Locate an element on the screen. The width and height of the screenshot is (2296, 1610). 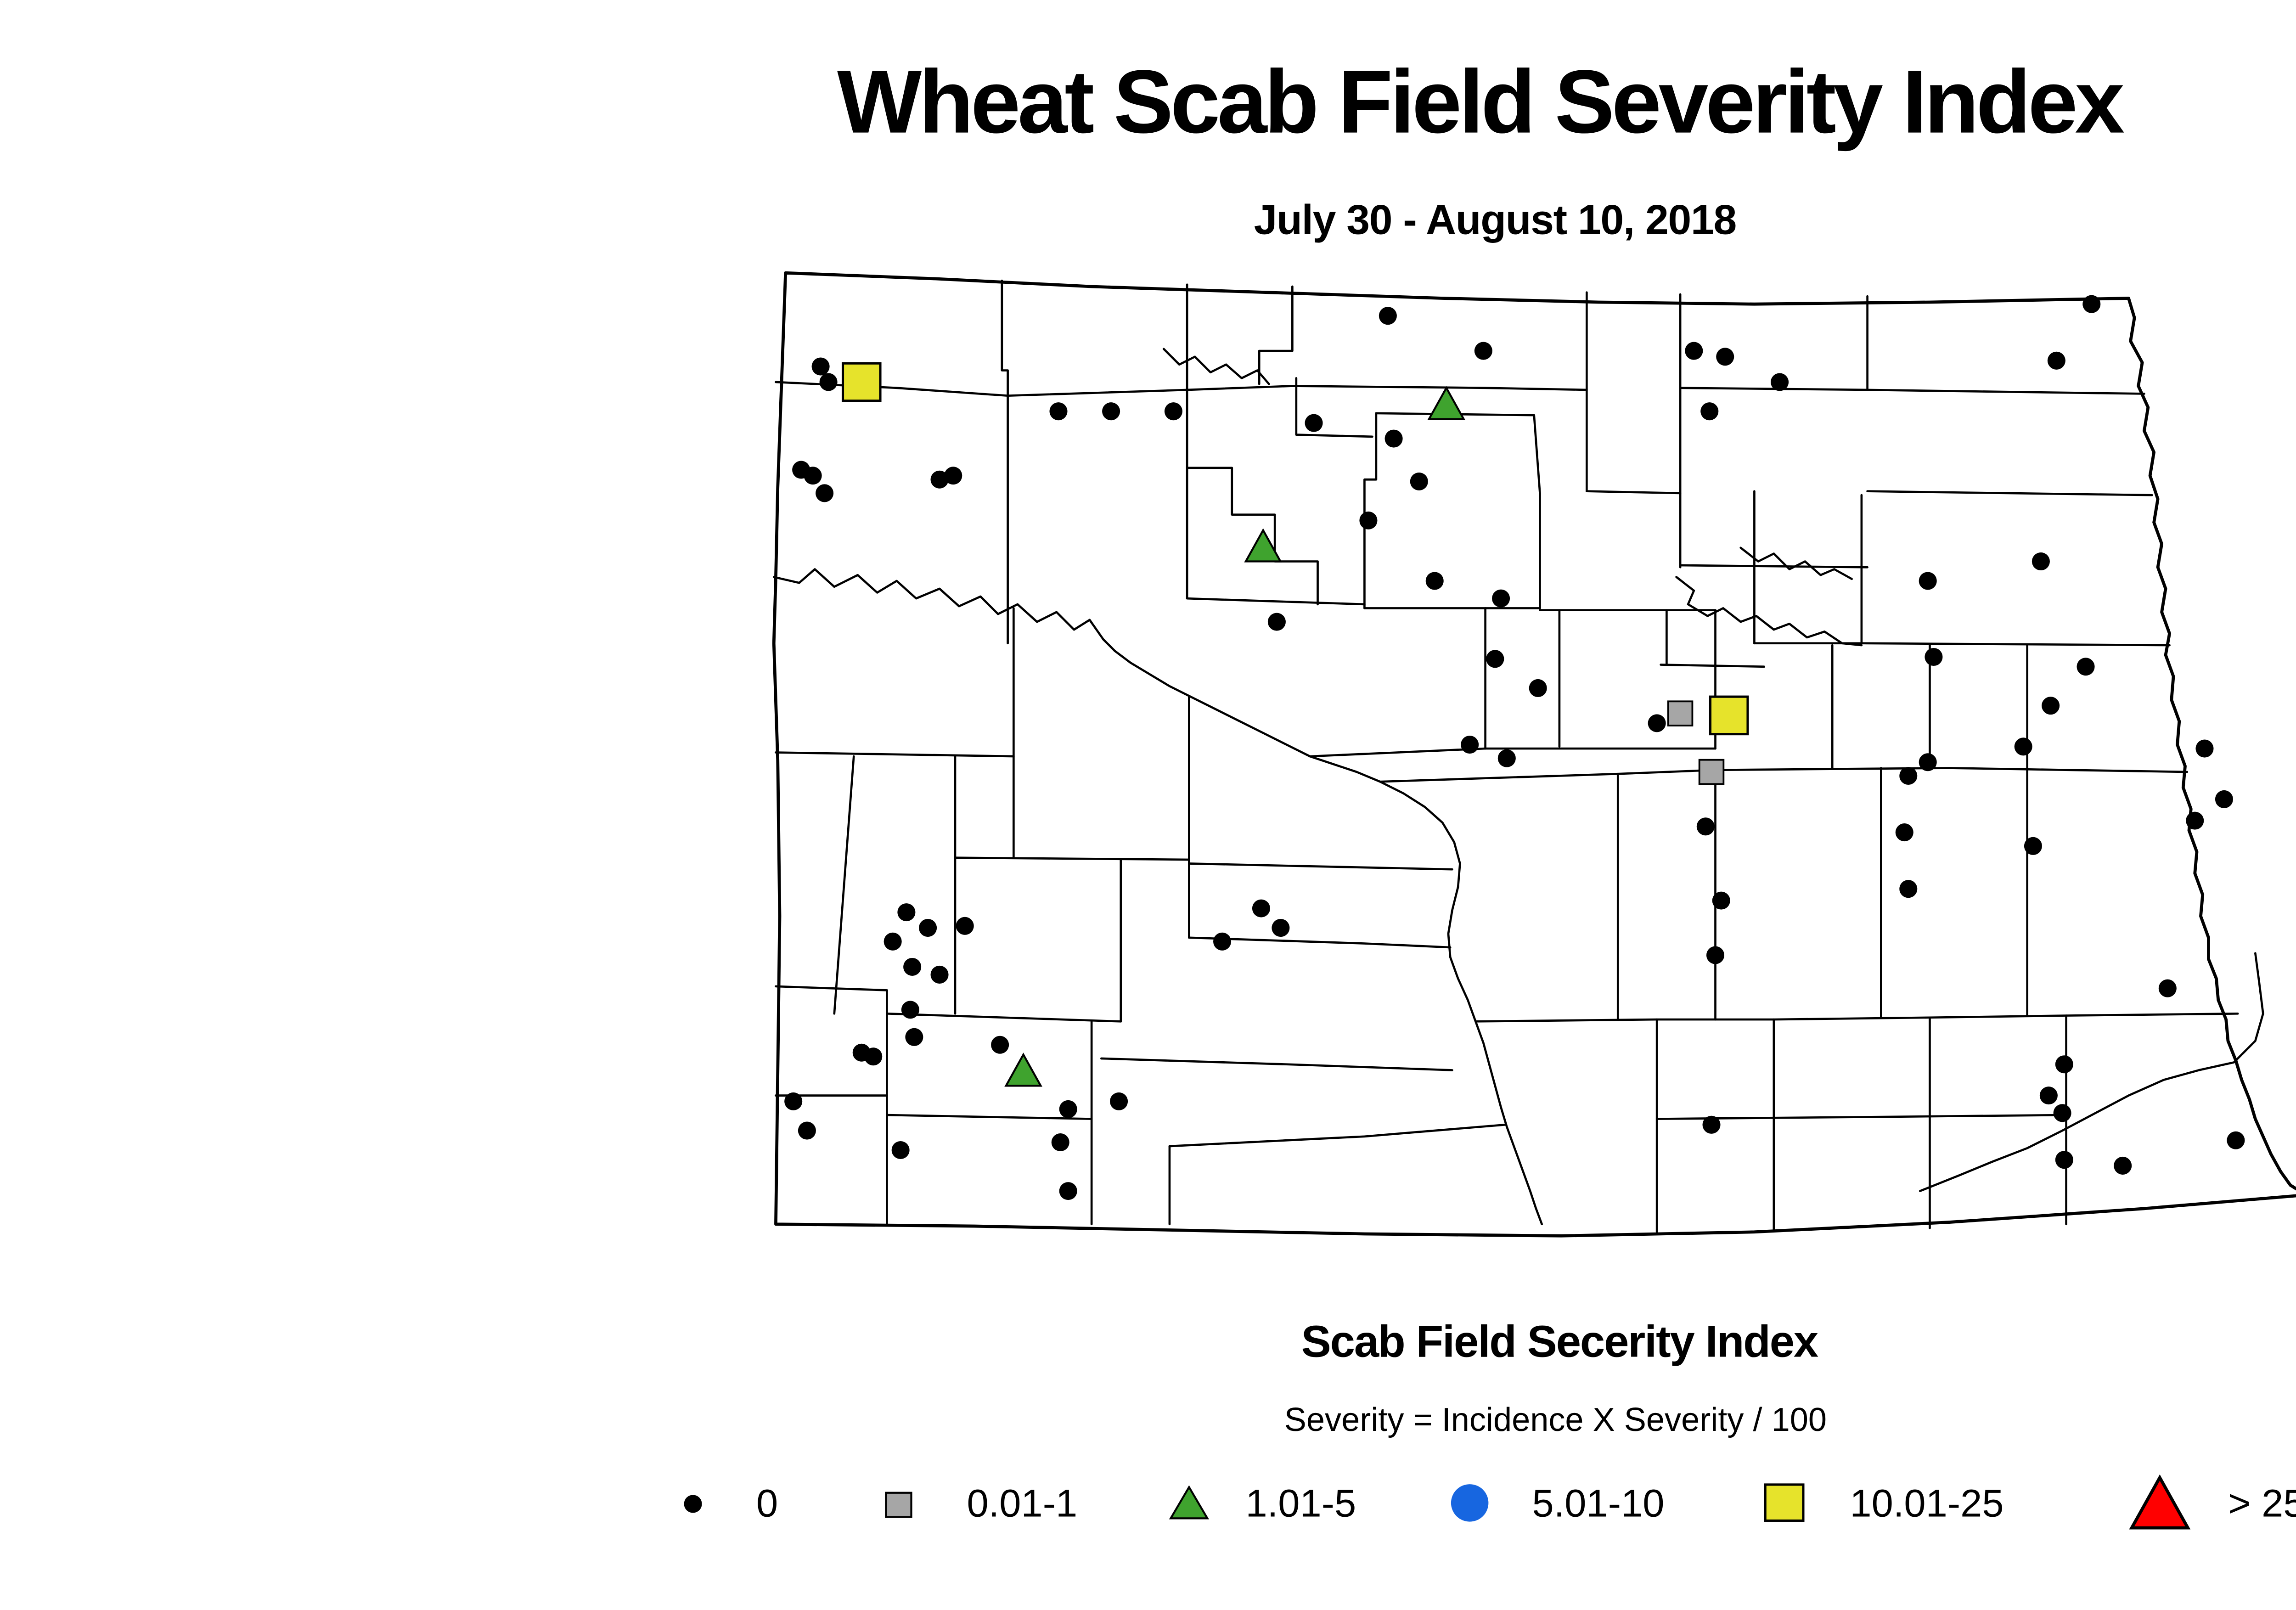
legend-label-1001-25: 10.01-25 is located at coordinates (1927, 1504).